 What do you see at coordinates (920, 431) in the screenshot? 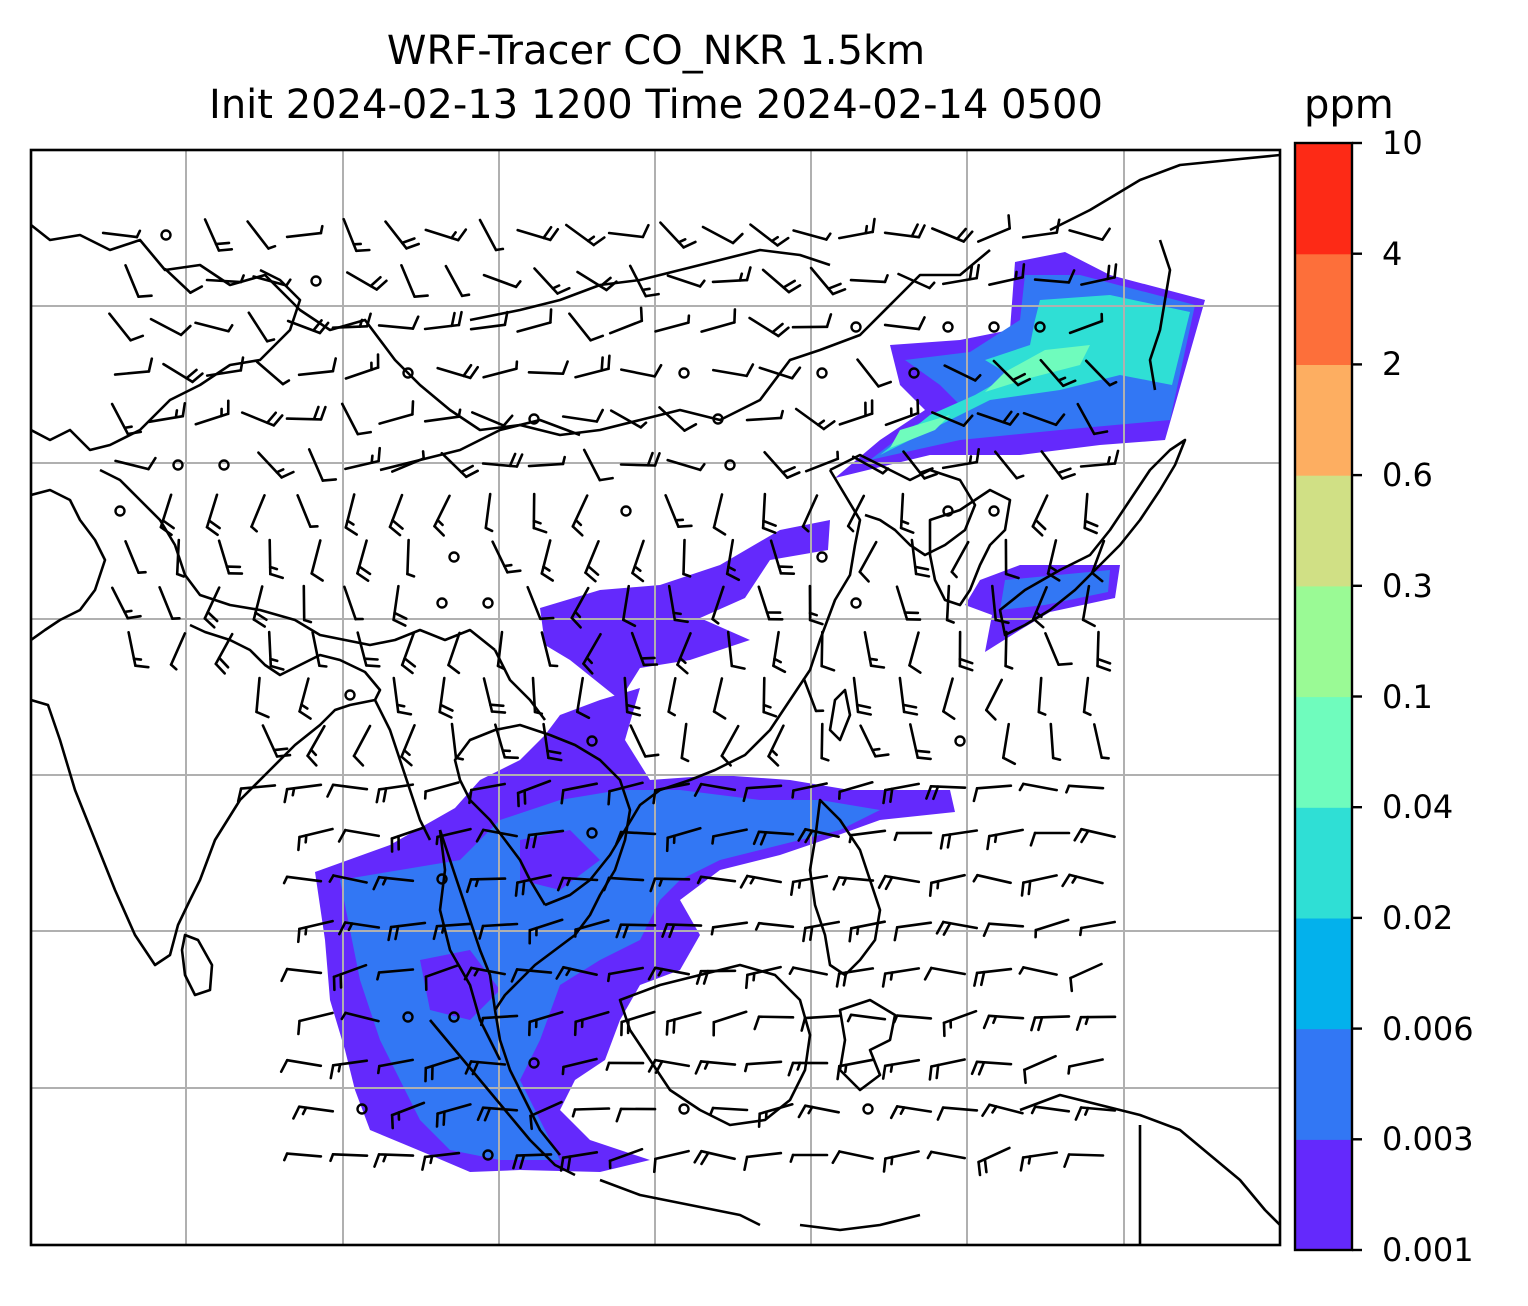
I see `plume-northeast-light2` at bounding box center [920, 431].